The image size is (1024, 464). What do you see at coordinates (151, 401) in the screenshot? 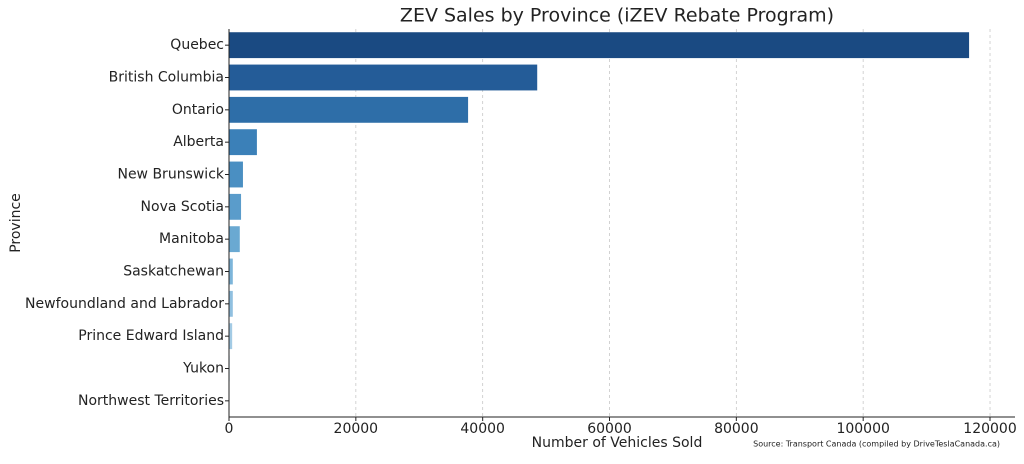
I see `y-tick-label: Northwest Territories` at bounding box center [151, 401].